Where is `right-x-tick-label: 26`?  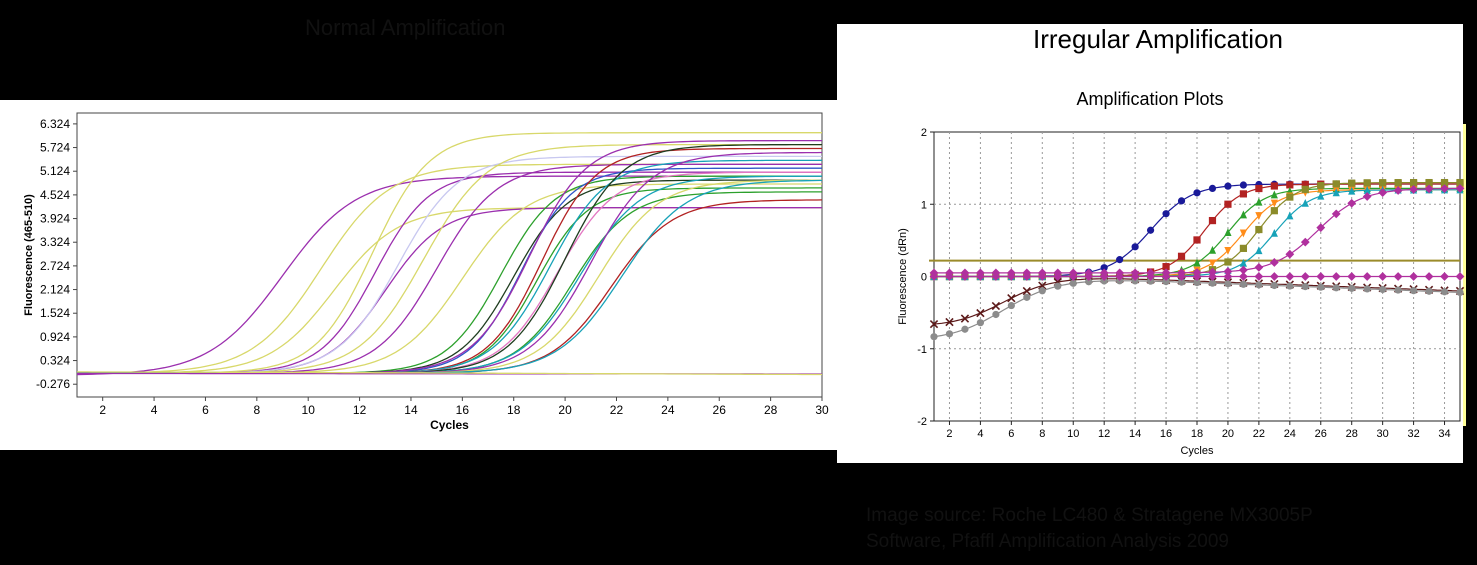
right-x-tick-label: 26 is located at coordinates (1321, 434).